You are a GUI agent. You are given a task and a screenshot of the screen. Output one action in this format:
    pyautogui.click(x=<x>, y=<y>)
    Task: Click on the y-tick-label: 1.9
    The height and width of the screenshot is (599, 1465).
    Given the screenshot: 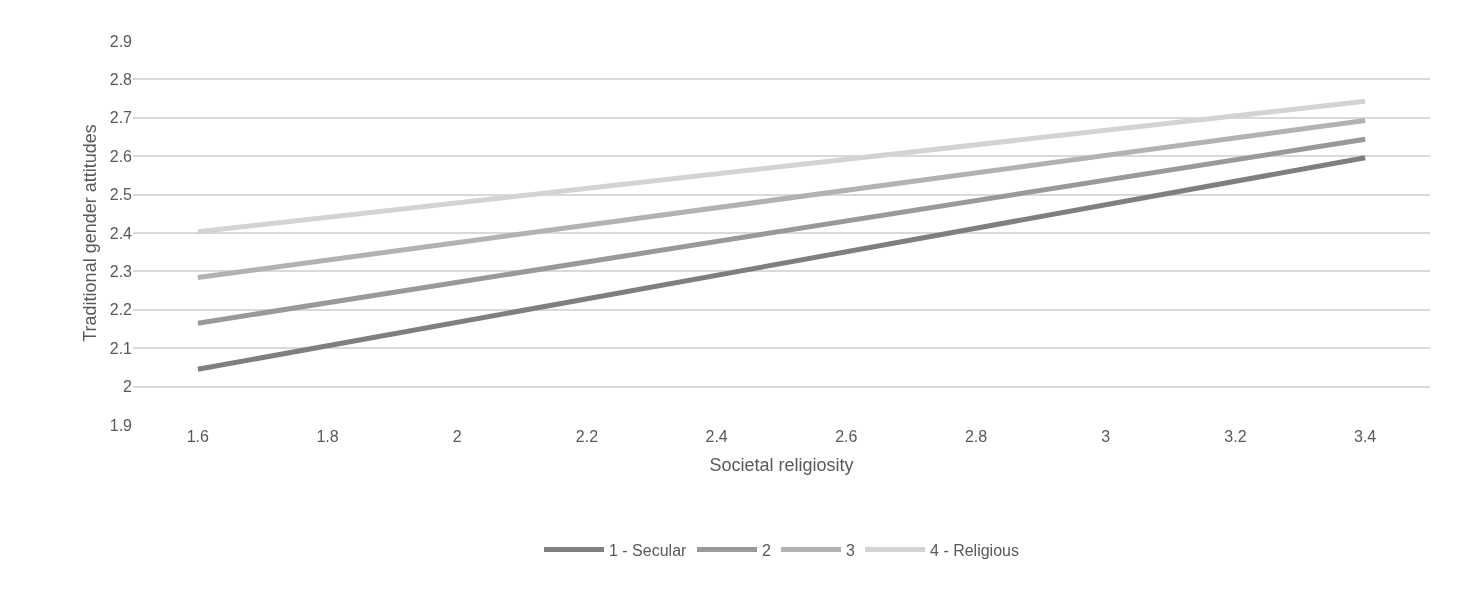 What is the action you would take?
    pyautogui.click(x=121, y=425)
    